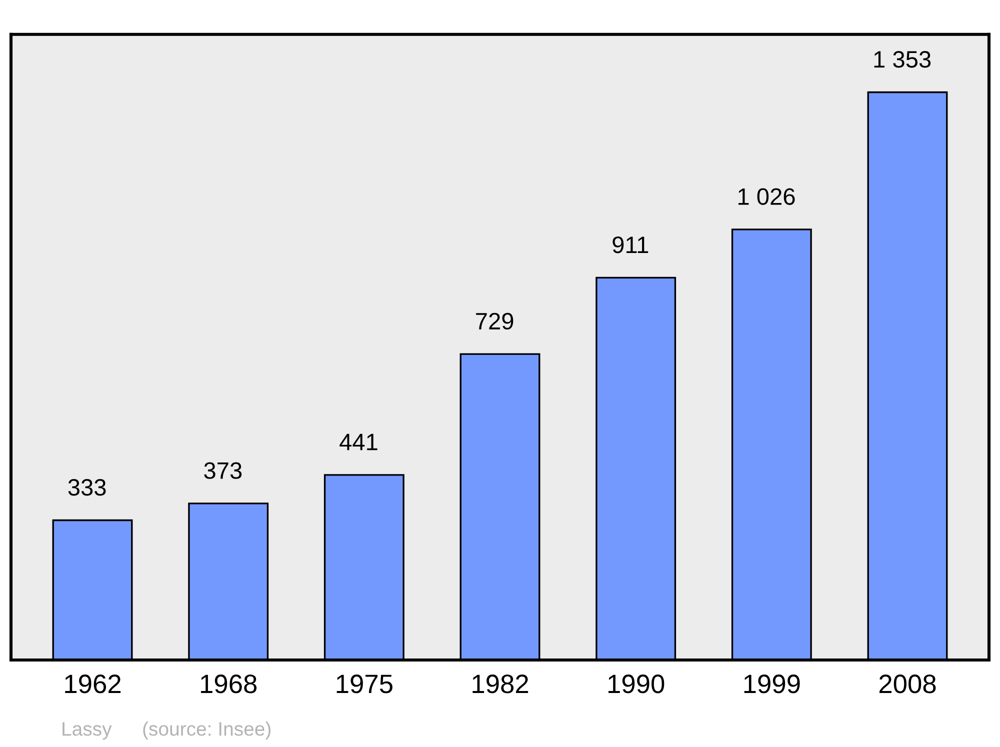  What do you see at coordinates (87, 731) in the screenshot?
I see `text: Lassy` at bounding box center [87, 731].